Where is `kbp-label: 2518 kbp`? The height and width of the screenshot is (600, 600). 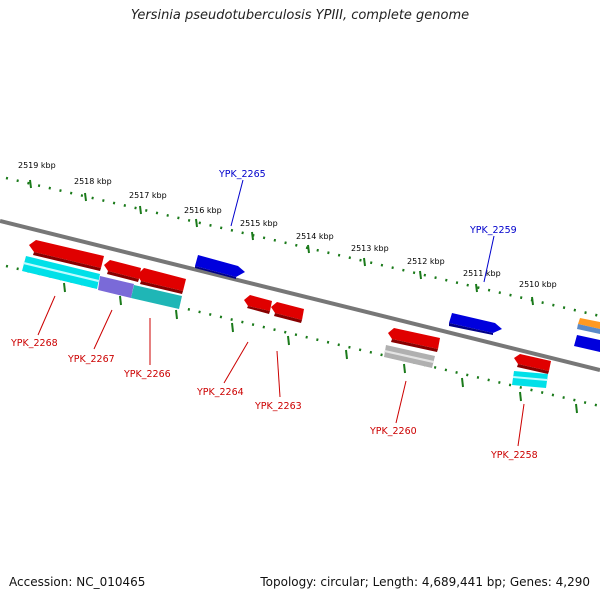
kbp-label: 2518 kbp is located at coordinates (93, 181).